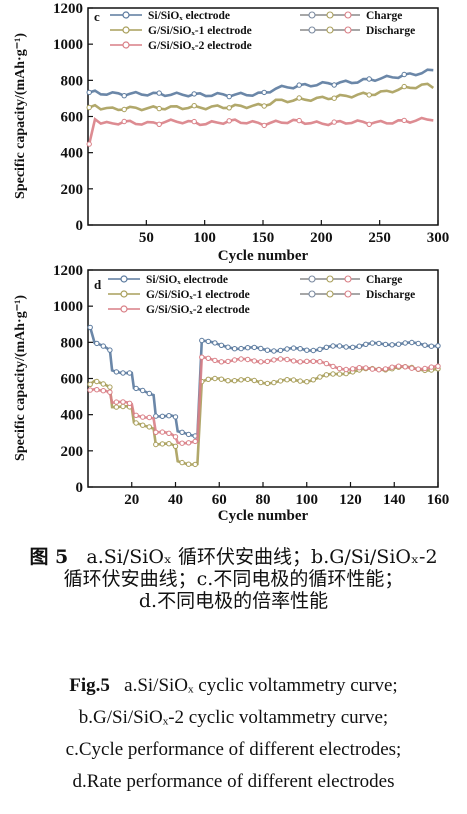 The width and height of the screenshot is (467, 814). I want to click on caption-zh-line-2: 循环伏安曲线；c.不同电极的循环性能；, so click(233, 579).